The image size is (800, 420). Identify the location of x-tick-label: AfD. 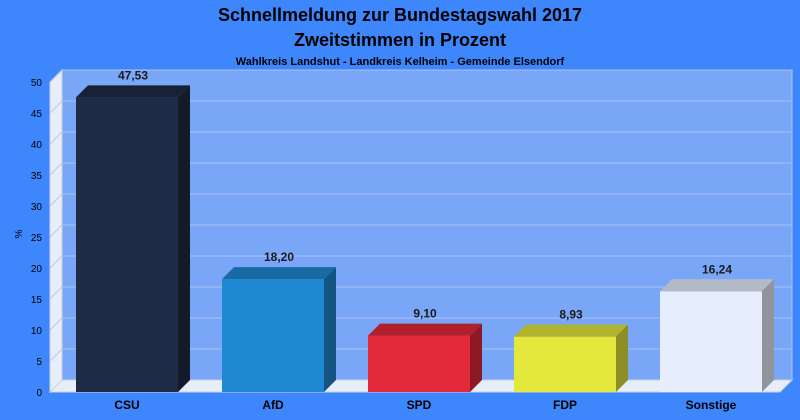
(273, 405).